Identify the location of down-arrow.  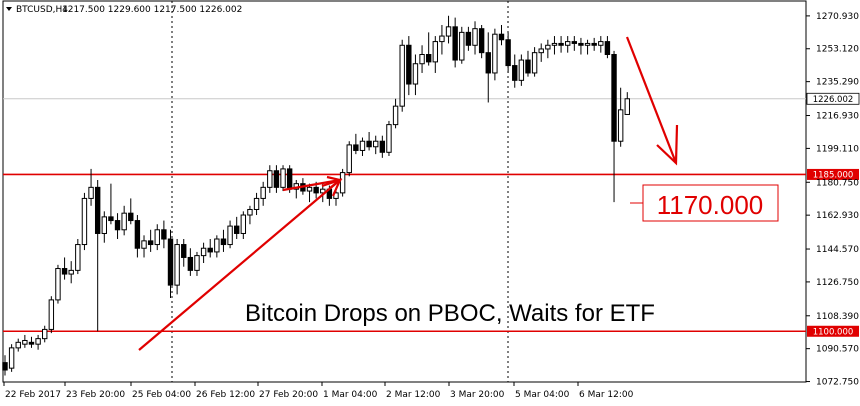
(651, 100).